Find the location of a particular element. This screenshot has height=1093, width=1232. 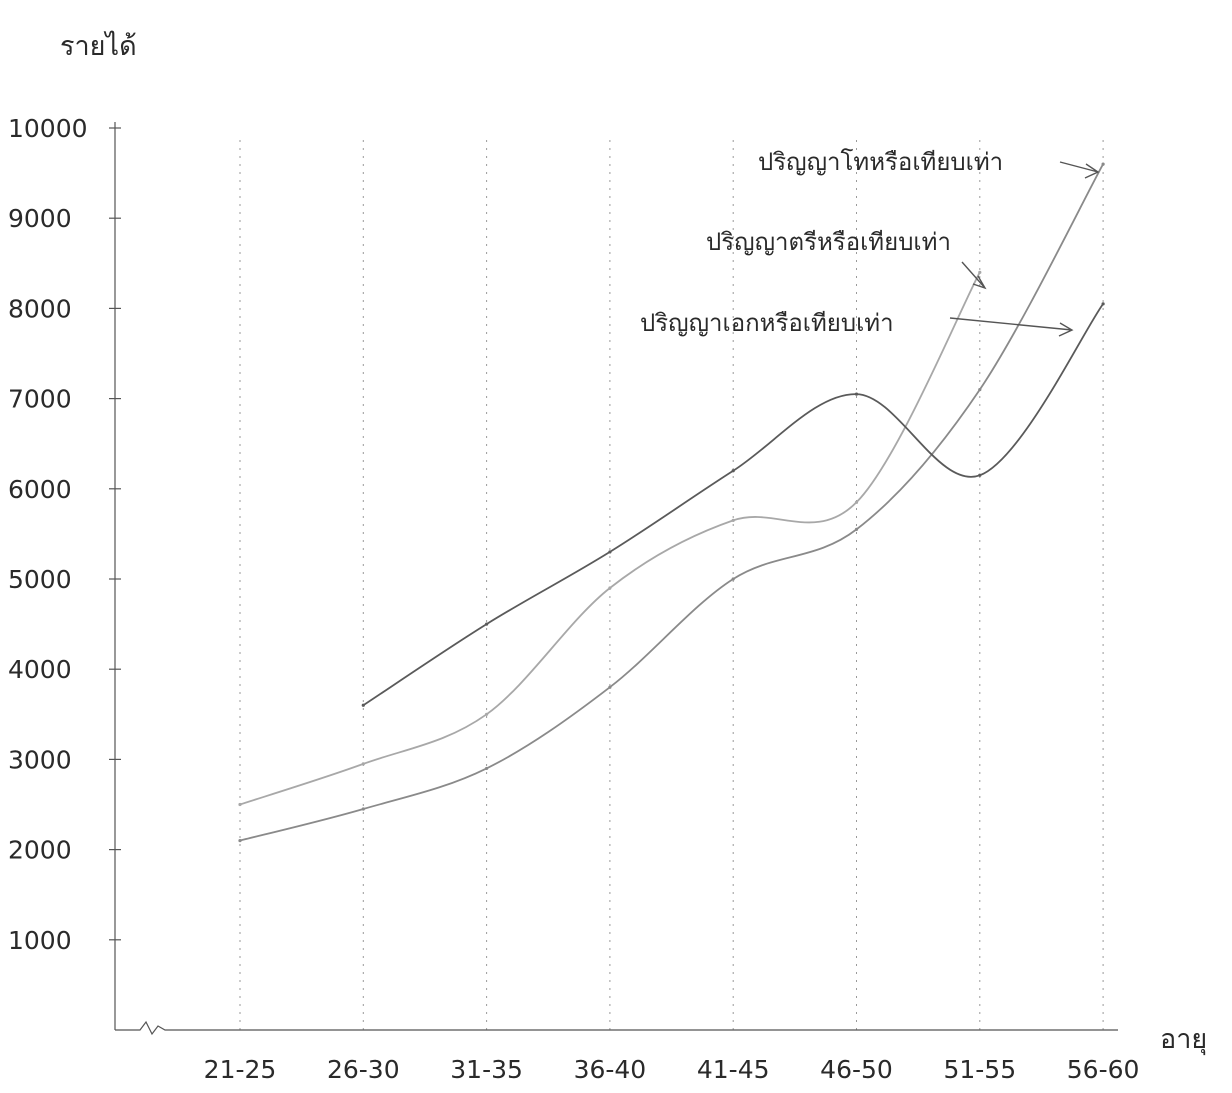

x-tick-label-51-55: 51-55 is located at coordinates (979, 1069).